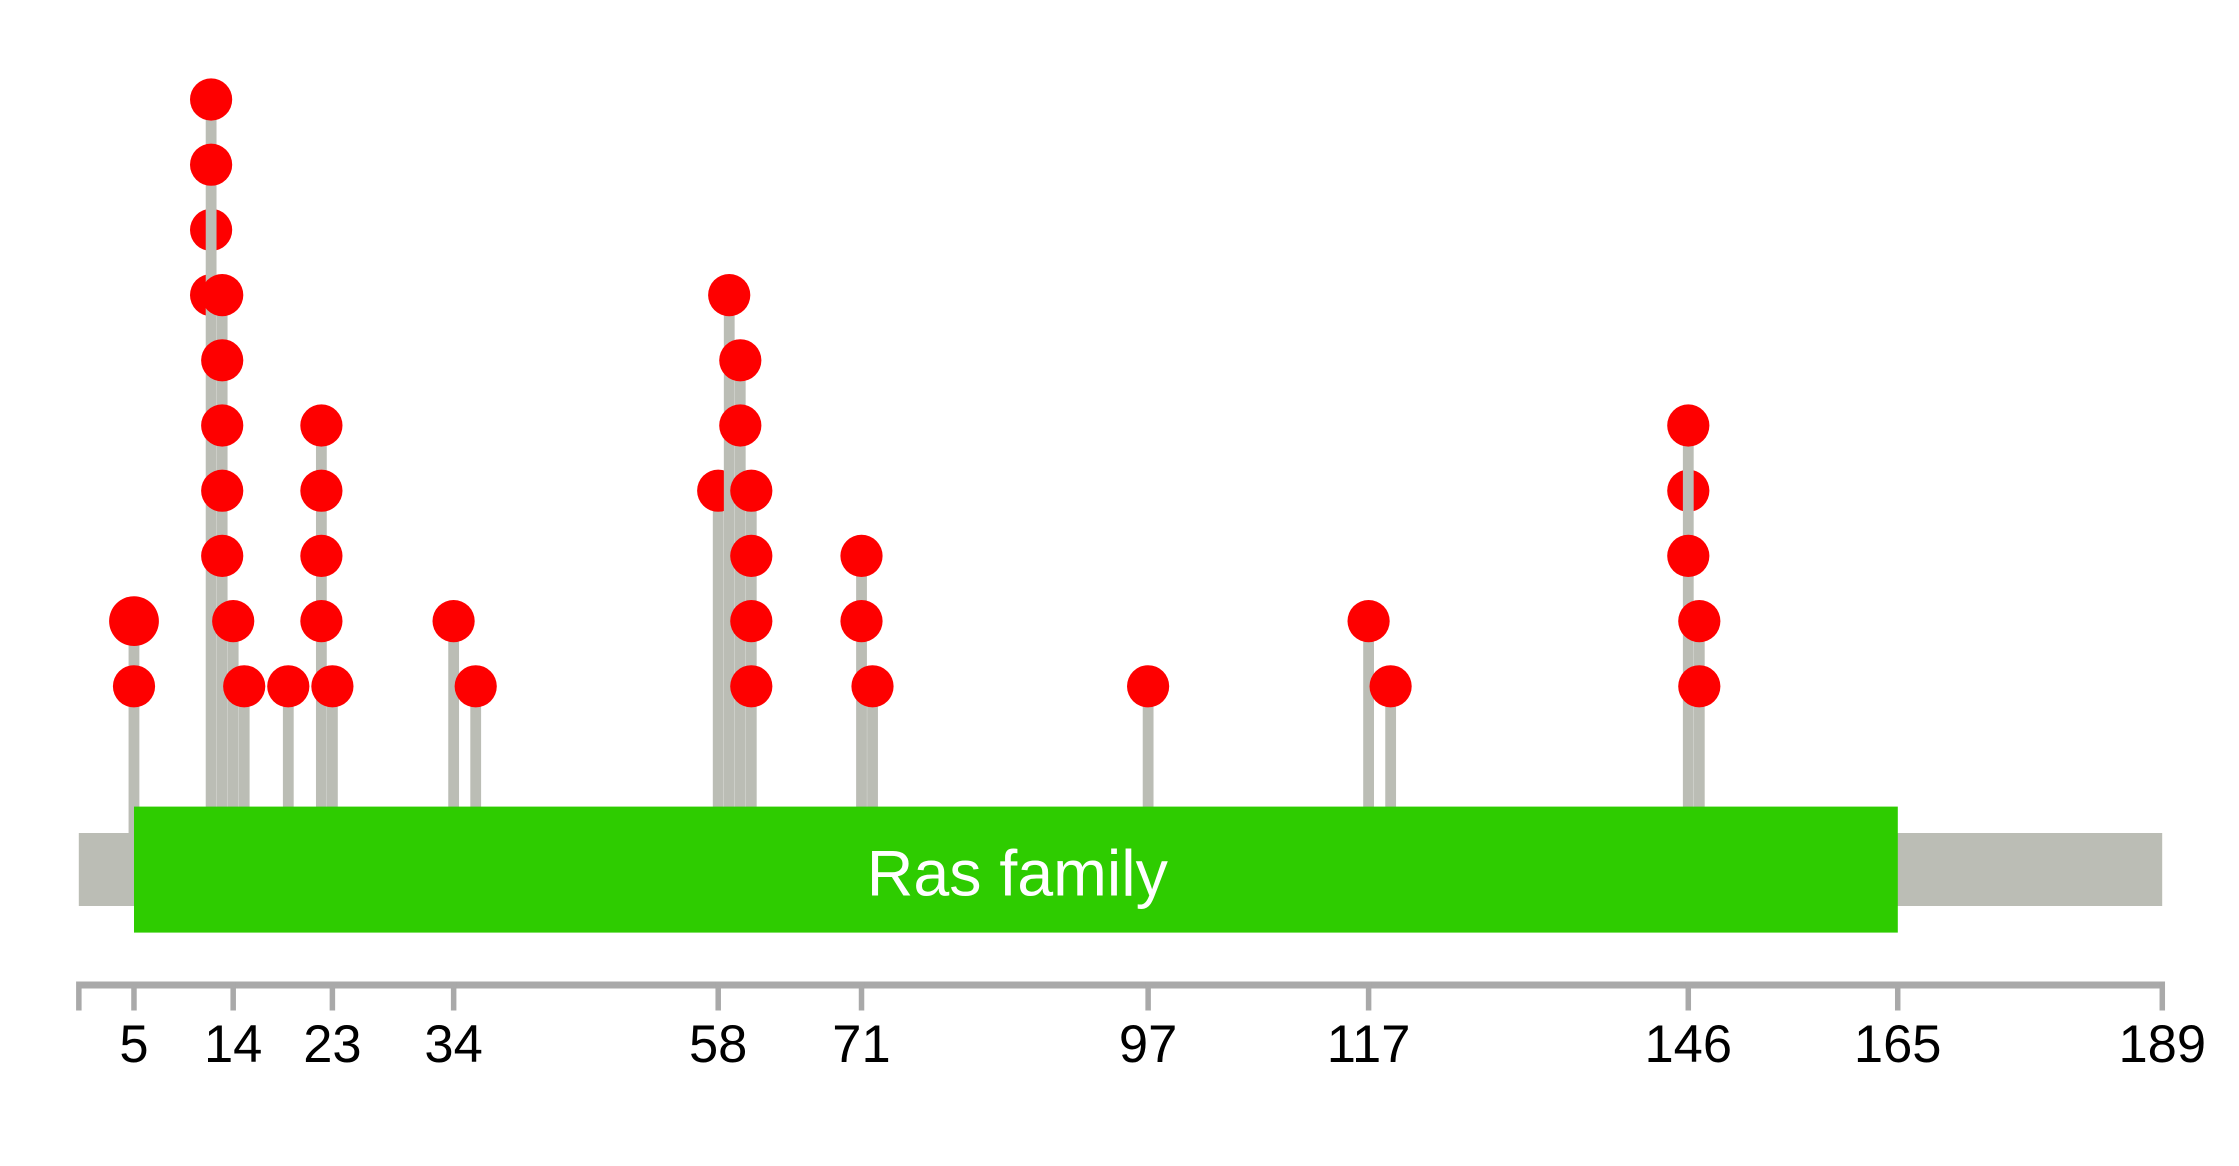 Image resolution: width=2239 pixels, height=1166 pixels. Describe the element at coordinates (332, 1044) in the screenshot. I see `svg-text: 23` at that location.